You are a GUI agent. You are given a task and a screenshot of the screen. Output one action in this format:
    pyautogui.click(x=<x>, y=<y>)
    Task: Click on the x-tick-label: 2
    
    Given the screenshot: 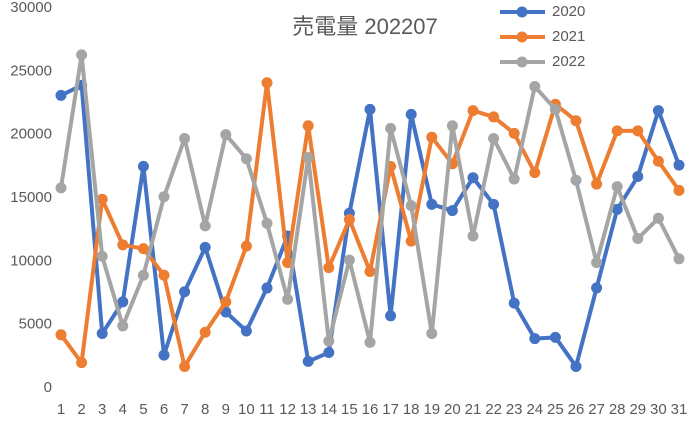 What is the action you would take?
    pyautogui.click(x=81, y=409)
    